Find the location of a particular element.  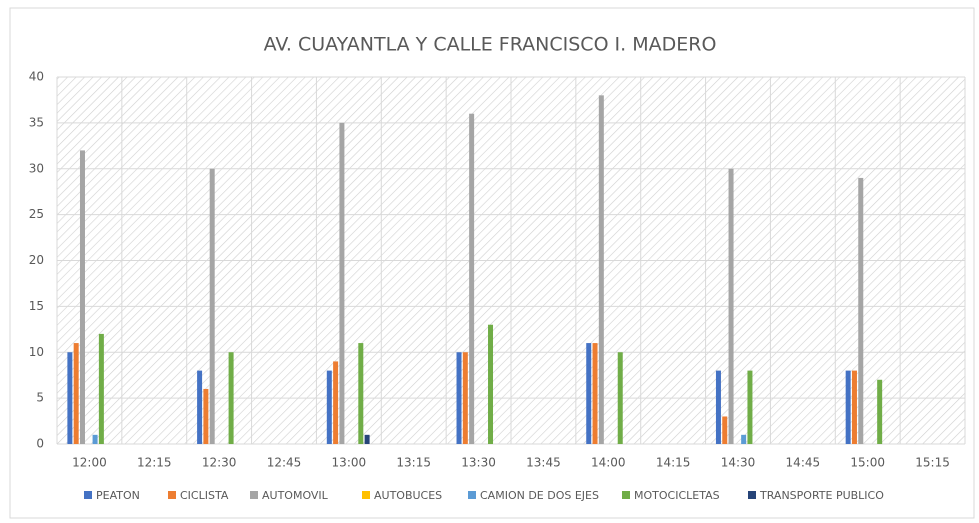

legend-label: AUTOMOVIL is located at coordinates (295, 495).